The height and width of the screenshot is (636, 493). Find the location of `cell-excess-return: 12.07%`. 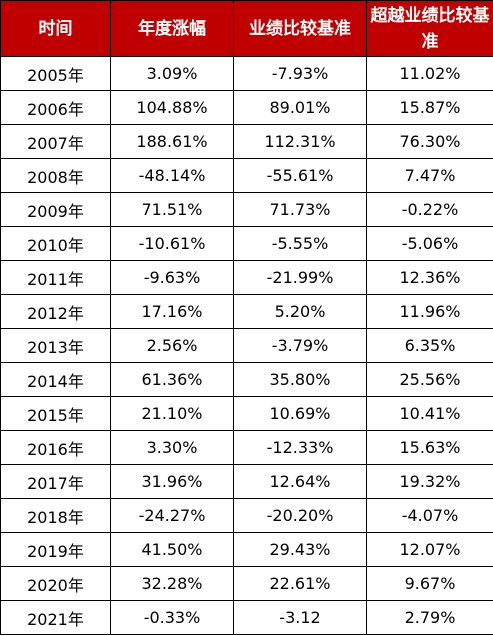

cell-excess-return: 12.07% is located at coordinates (429, 549).